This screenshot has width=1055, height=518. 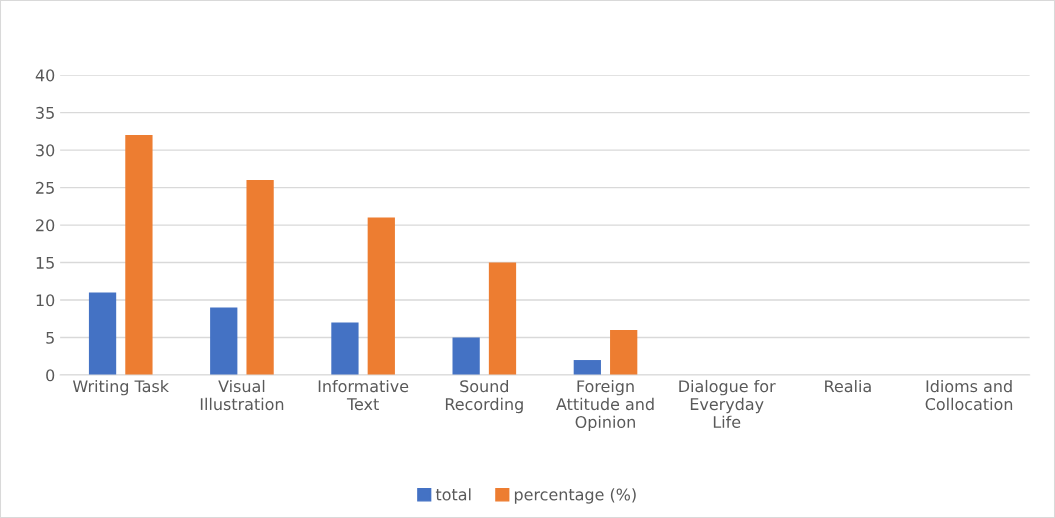 I want to click on x-tick-label: Realia, so click(x=848, y=386).